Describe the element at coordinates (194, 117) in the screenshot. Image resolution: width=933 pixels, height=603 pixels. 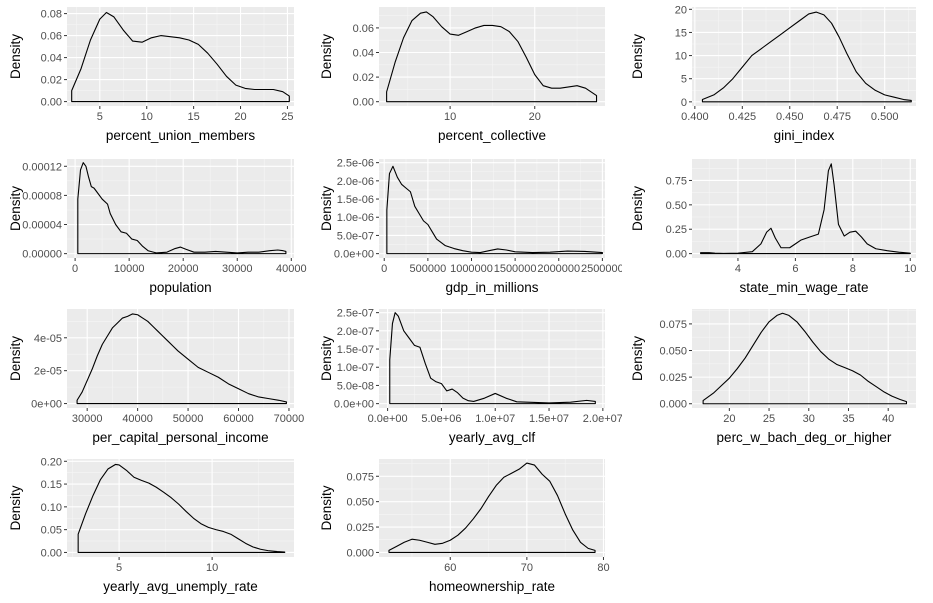
I see `x-tick-label: 15` at that location.